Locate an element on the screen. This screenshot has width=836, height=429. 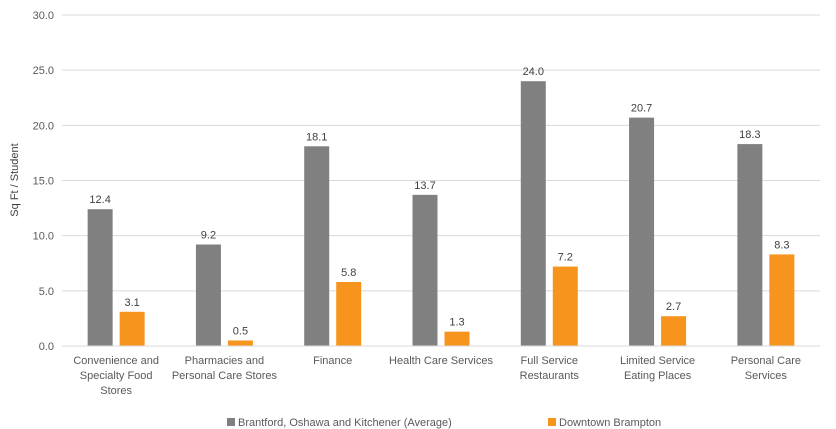
y-tick-label: 15.0 is located at coordinates (43, 182).